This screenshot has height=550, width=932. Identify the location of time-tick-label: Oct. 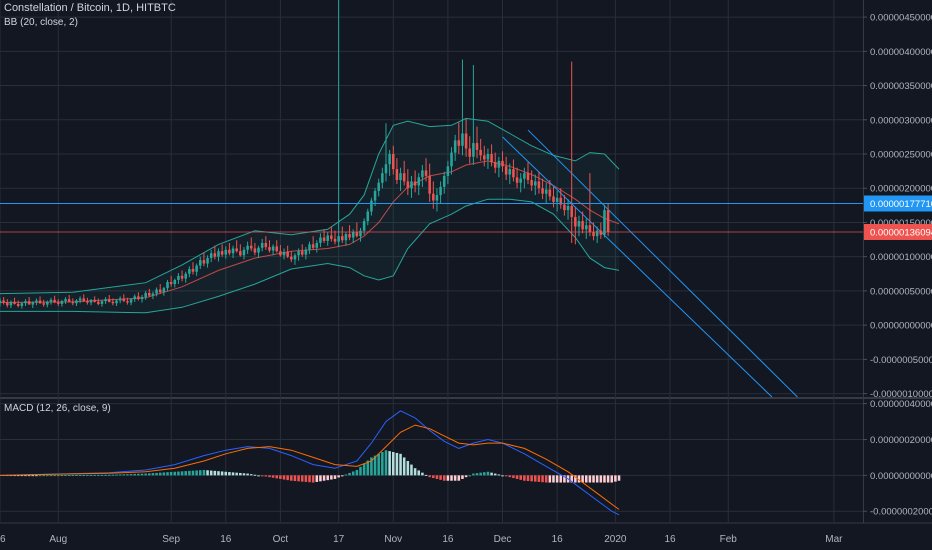
(281, 539).